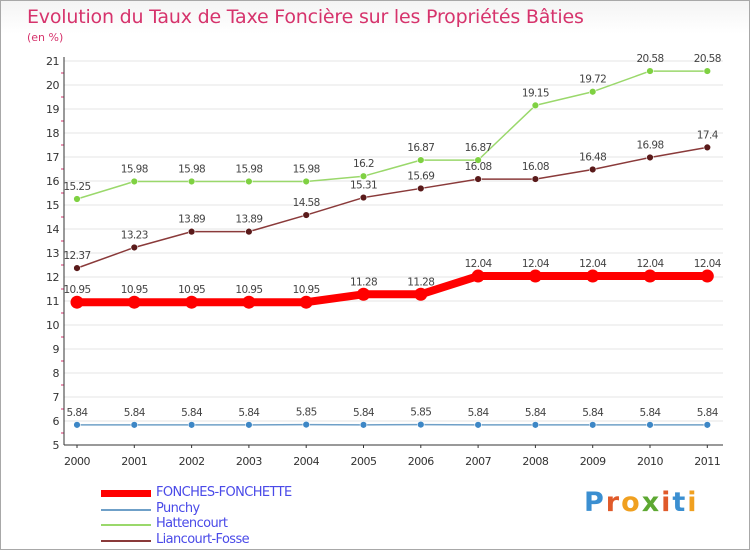 Image resolution: width=750 pixels, height=551 pixels. What do you see at coordinates (56, 349) in the screenshot?
I see `y-tick-label: 9` at bounding box center [56, 349].